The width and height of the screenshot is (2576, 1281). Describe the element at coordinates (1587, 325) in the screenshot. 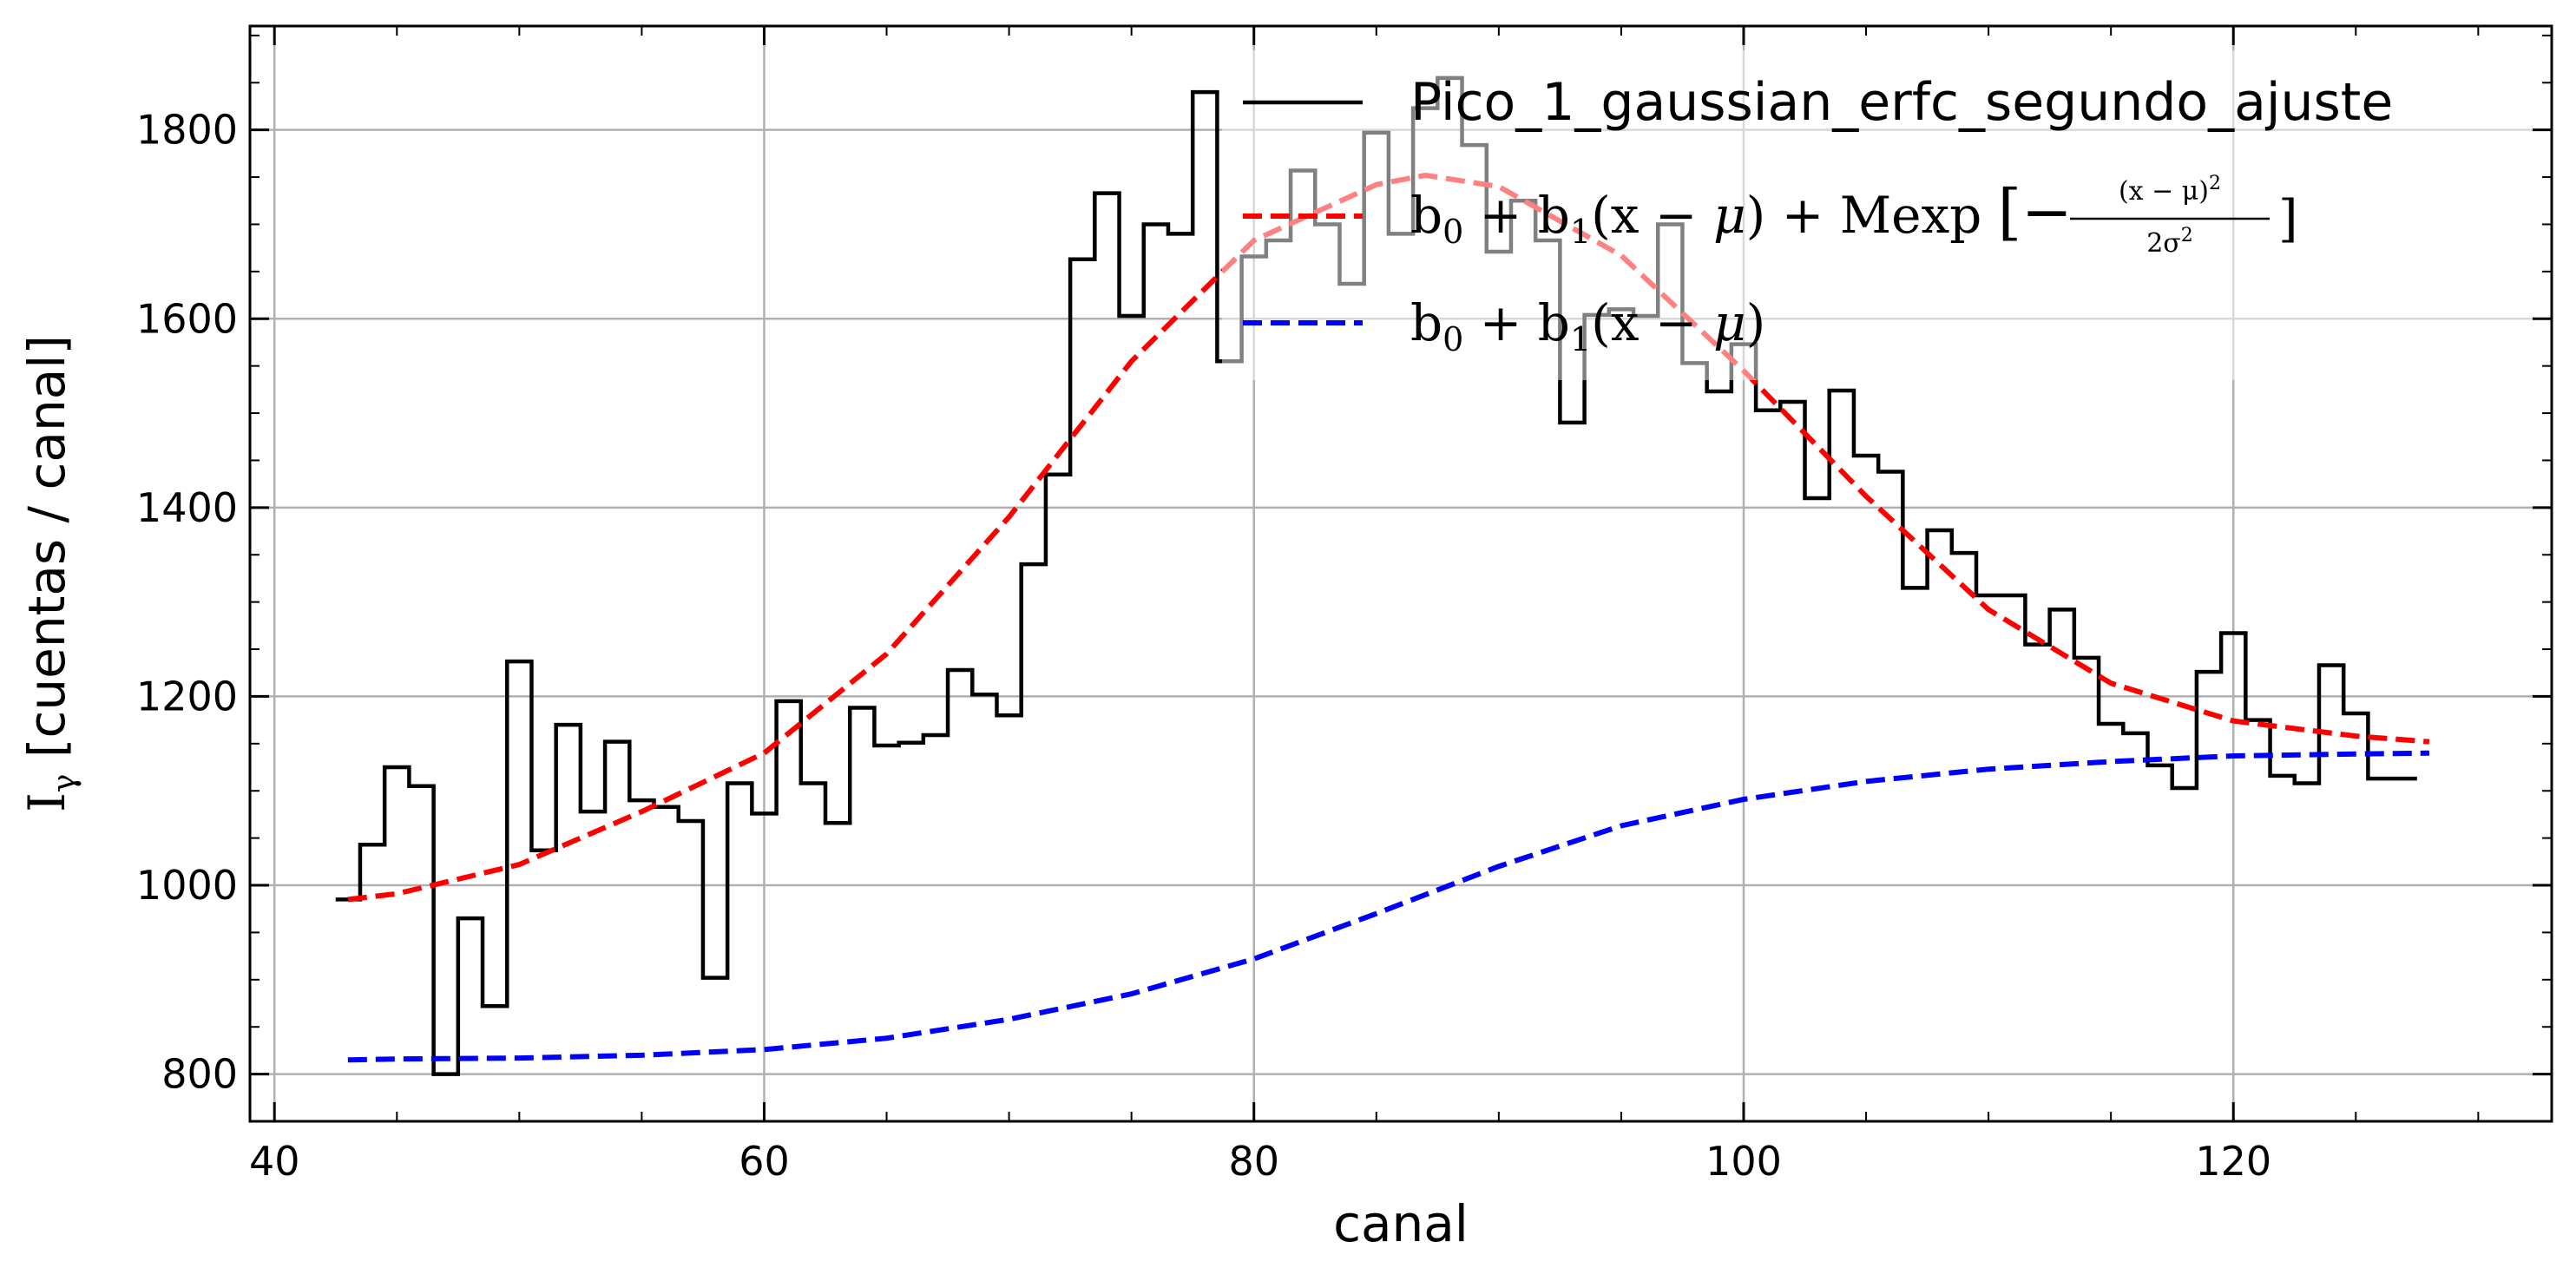

I see `legend-label-background: b0 + b1(x − μ)` at that location.